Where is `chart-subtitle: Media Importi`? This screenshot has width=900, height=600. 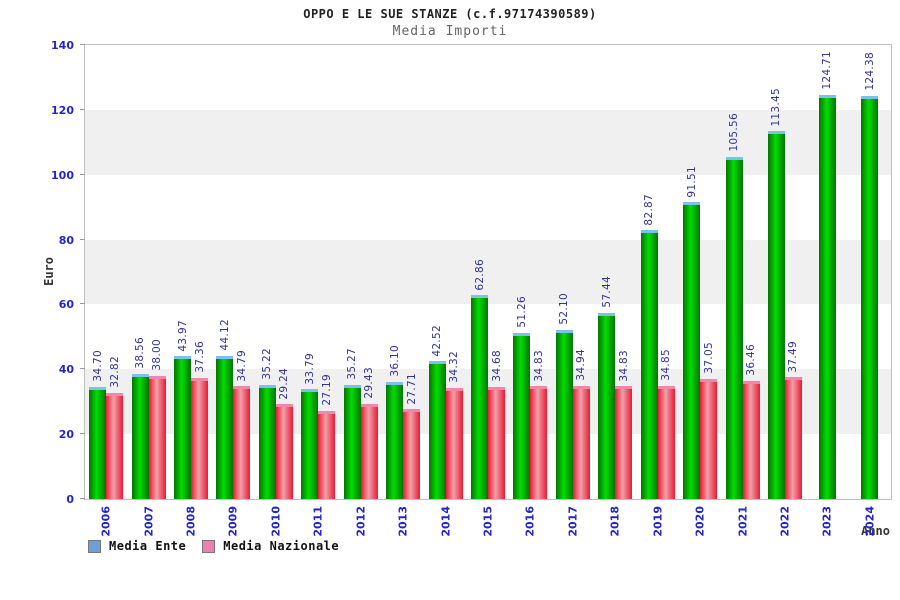
chart-subtitle: Media Importi is located at coordinates (450, 31).